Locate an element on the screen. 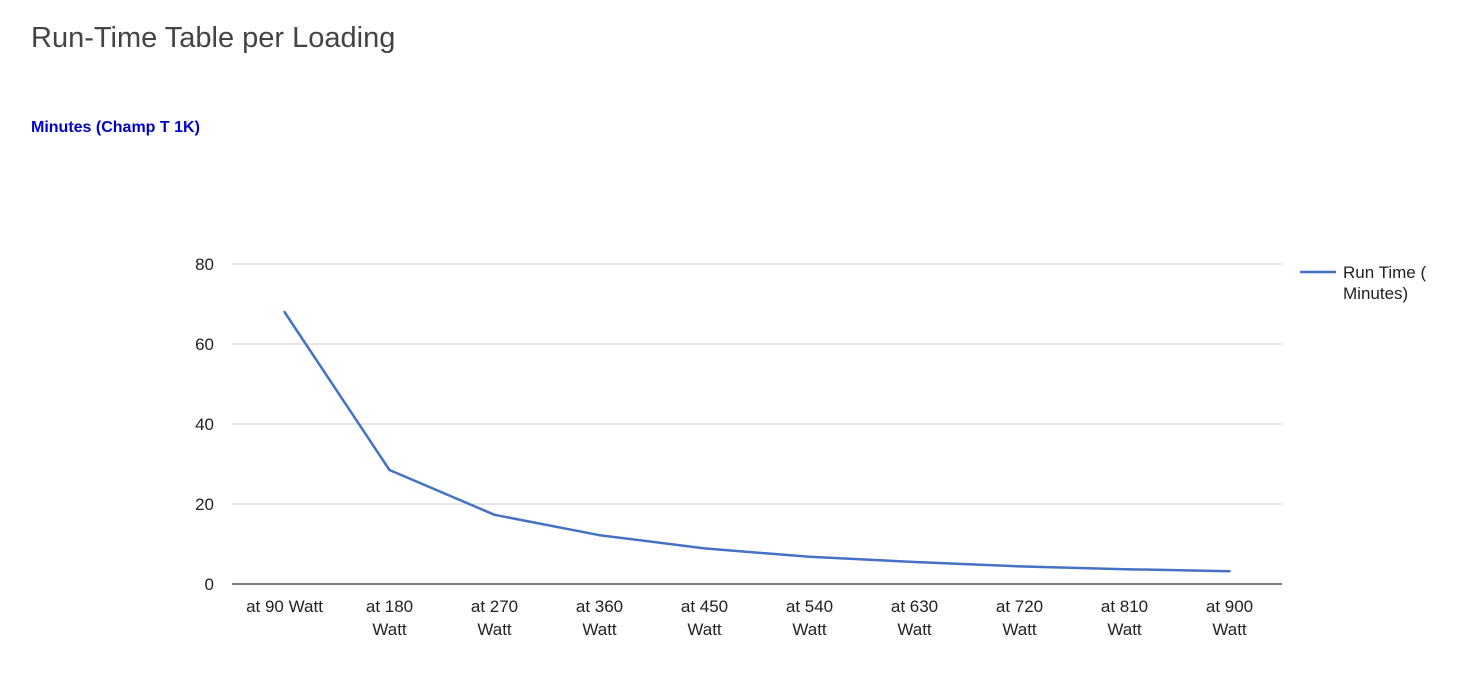  y-tick-label: 20 is located at coordinates (204, 504).